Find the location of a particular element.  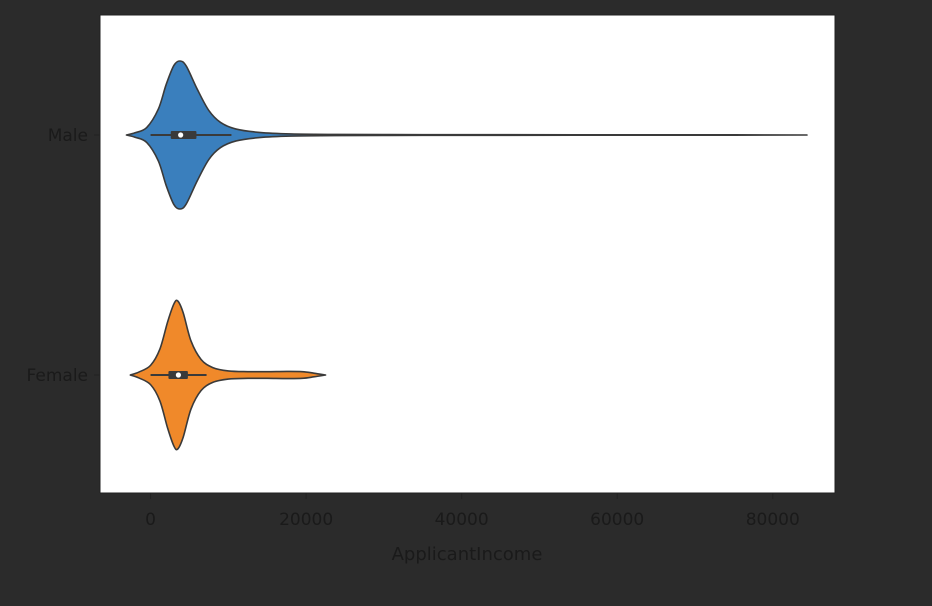

x-tick-label: 0 is located at coordinates (150, 520).